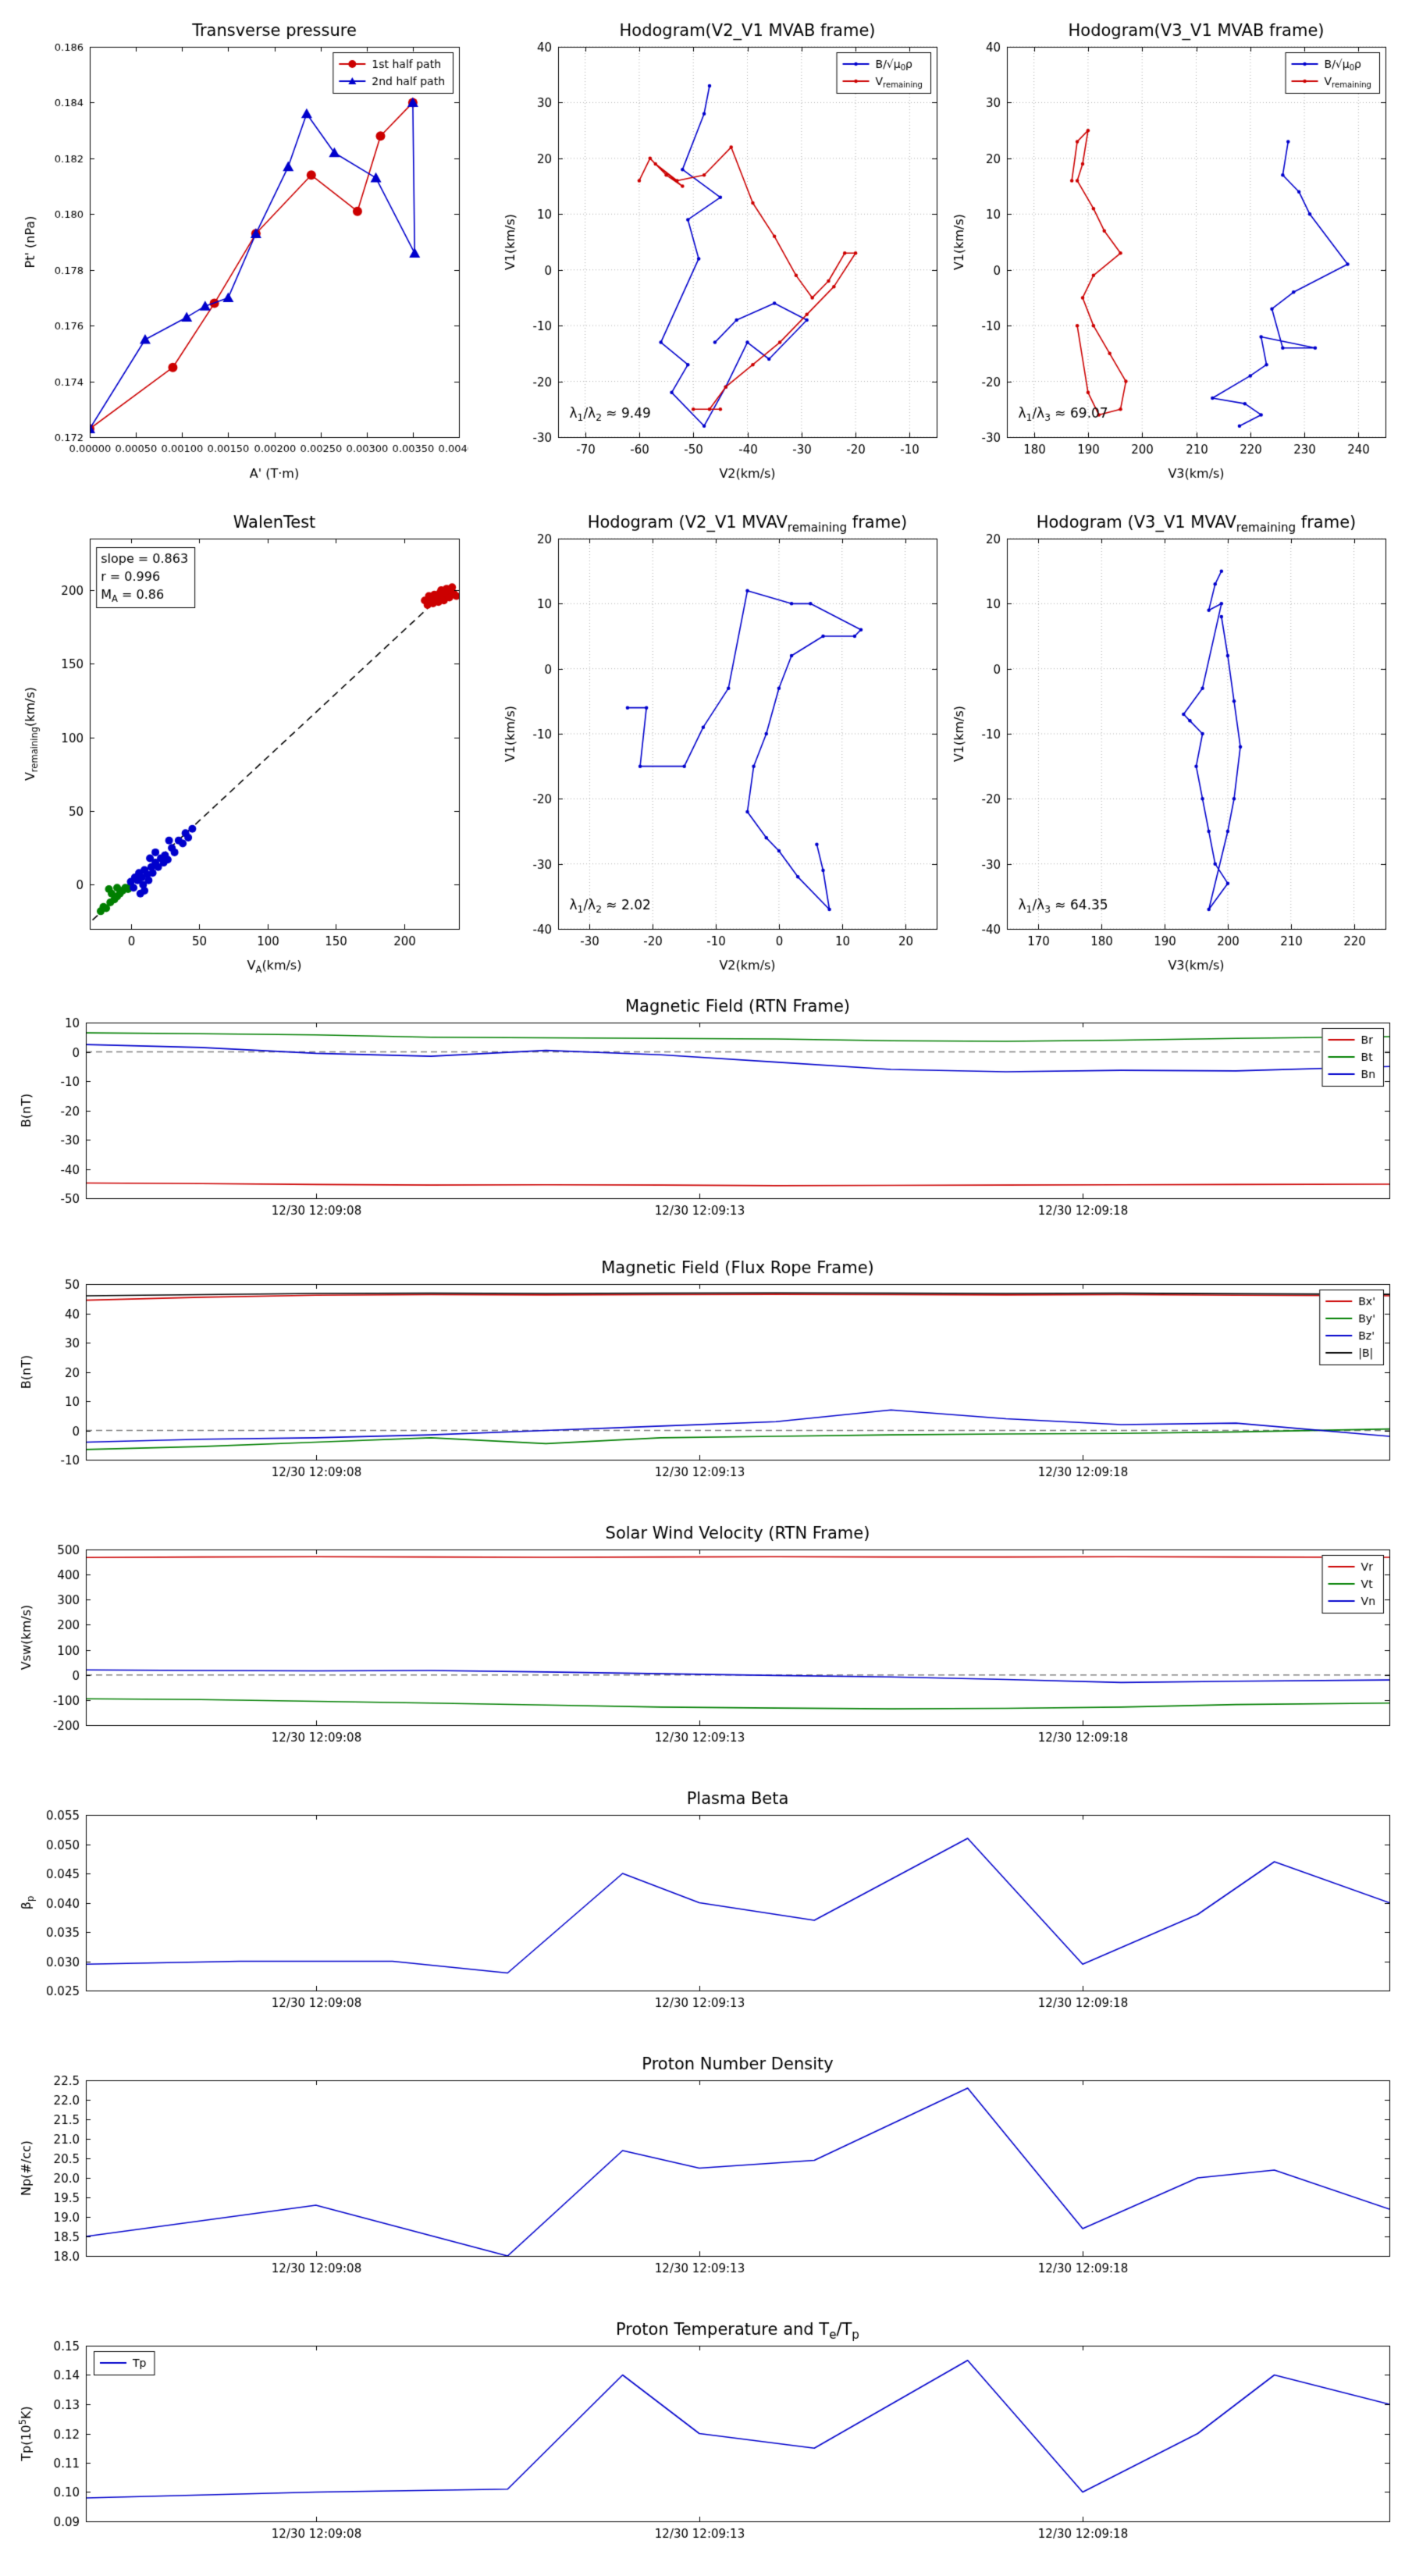 The image size is (1405, 2576). What do you see at coordinates (1170, 743) in the screenshot?
I see `chart-hodogram-v3v1-mvav` at bounding box center [1170, 743].